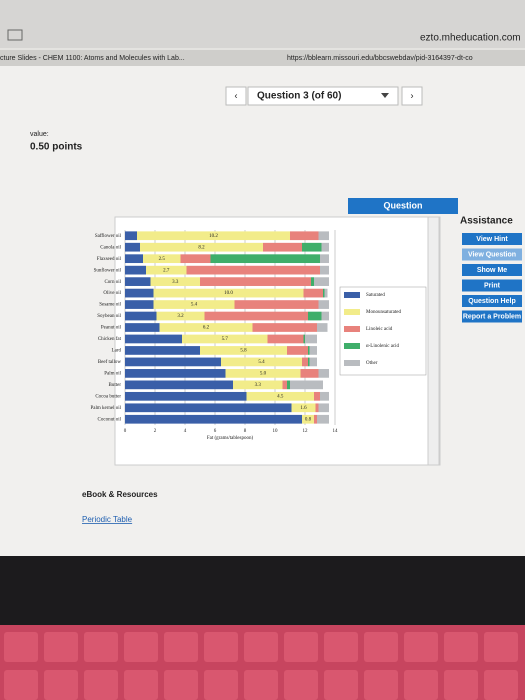 This screenshot has width=525, height=700. What do you see at coordinates (433, 341) in the screenshot?
I see `scrollbar` at bounding box center [433, 341].